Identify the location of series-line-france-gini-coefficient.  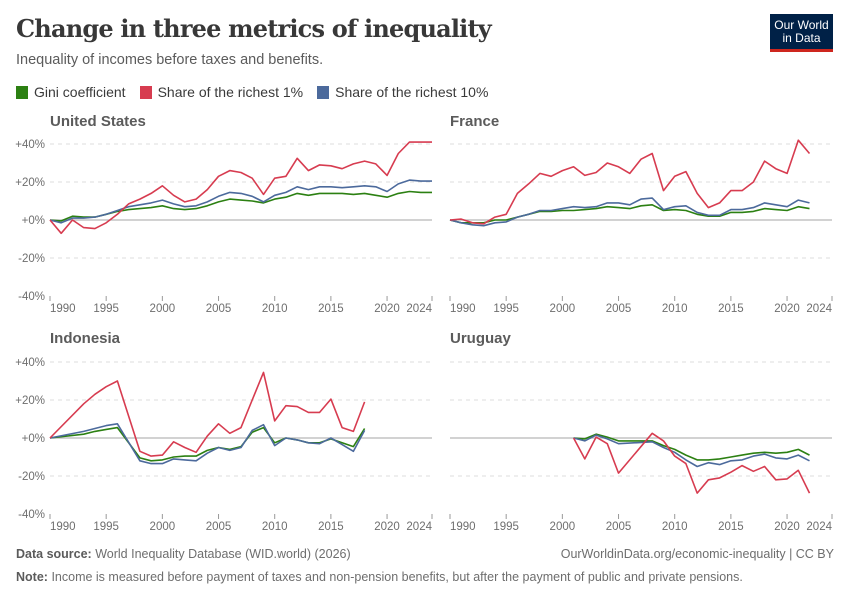
(629, 214).